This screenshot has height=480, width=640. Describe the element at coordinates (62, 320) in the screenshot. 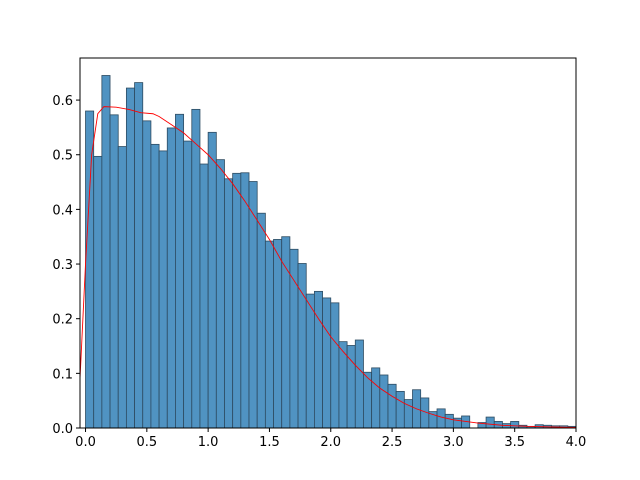

I see `y-tick-label: 0.2` at that location.